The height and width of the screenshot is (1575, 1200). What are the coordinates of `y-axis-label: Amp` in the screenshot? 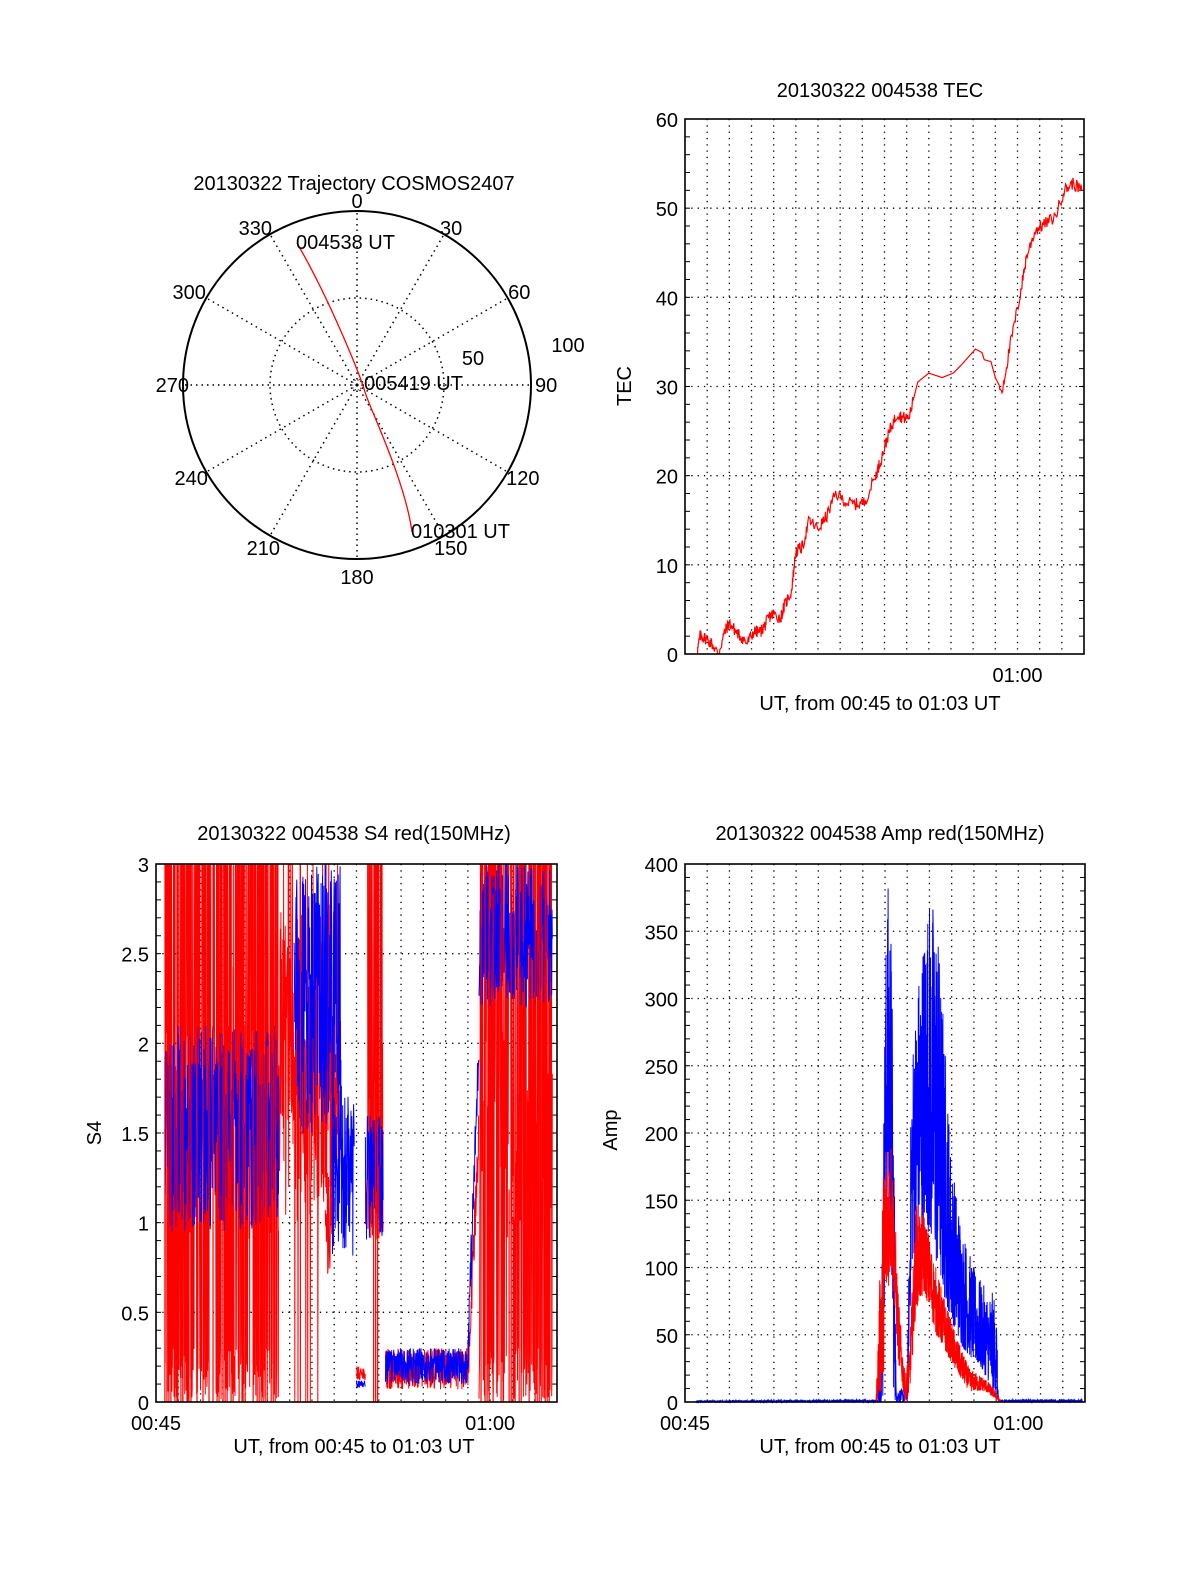 It's located at (611, 1129).